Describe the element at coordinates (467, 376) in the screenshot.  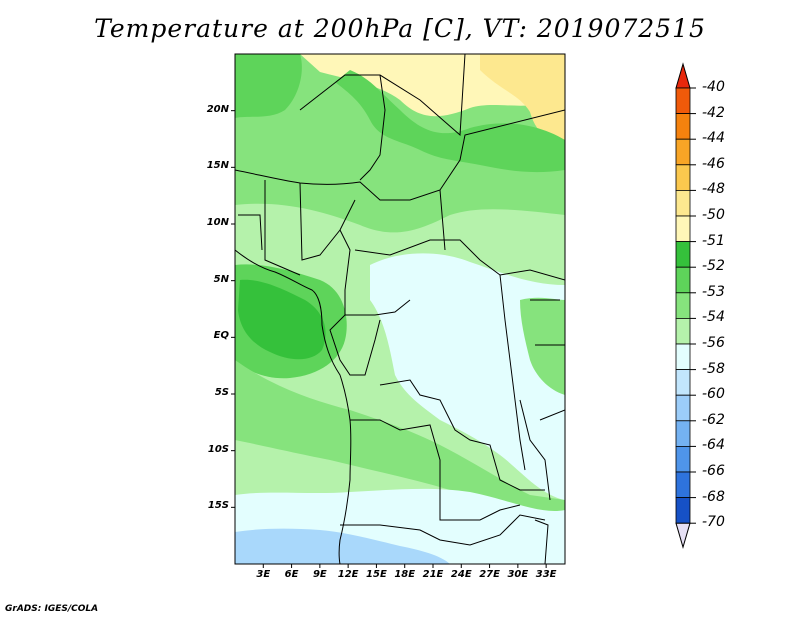
I see `field-cyan-central` at that location.